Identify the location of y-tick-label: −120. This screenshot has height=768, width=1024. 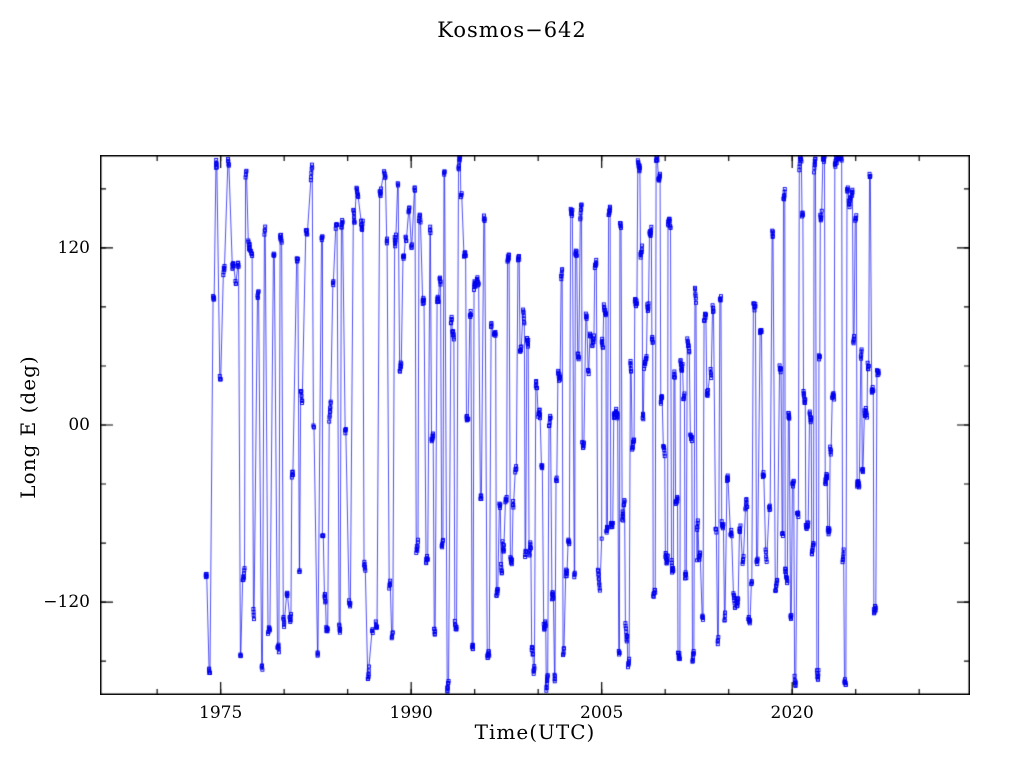
(66, 602).